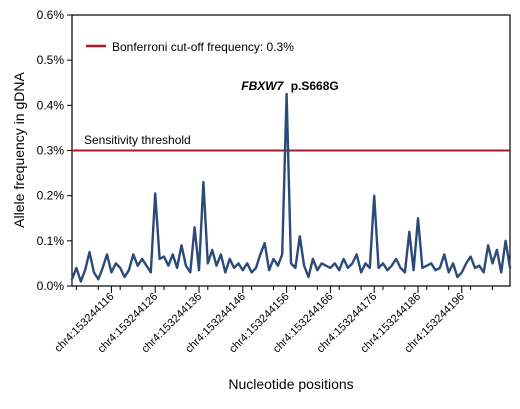 Image resolution: width=520 pixels, height=409 pixels. Describe the element at coordinates (51, 151) in the screenshot. I see `y-tick-label: 0.3%` at that location.